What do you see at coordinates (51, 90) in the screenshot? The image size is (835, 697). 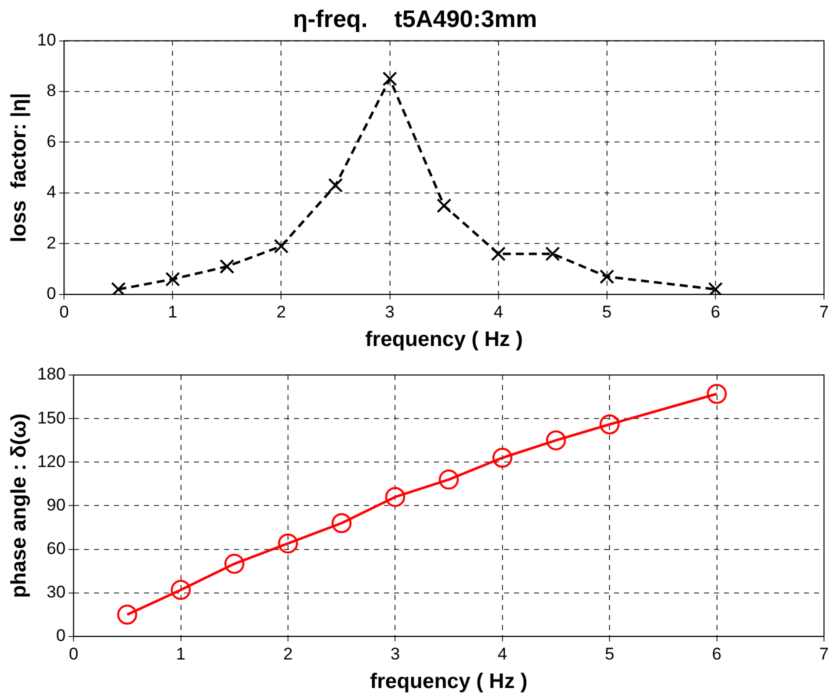 I see `y-tick-label: 8` at bounding box center [51, 90].